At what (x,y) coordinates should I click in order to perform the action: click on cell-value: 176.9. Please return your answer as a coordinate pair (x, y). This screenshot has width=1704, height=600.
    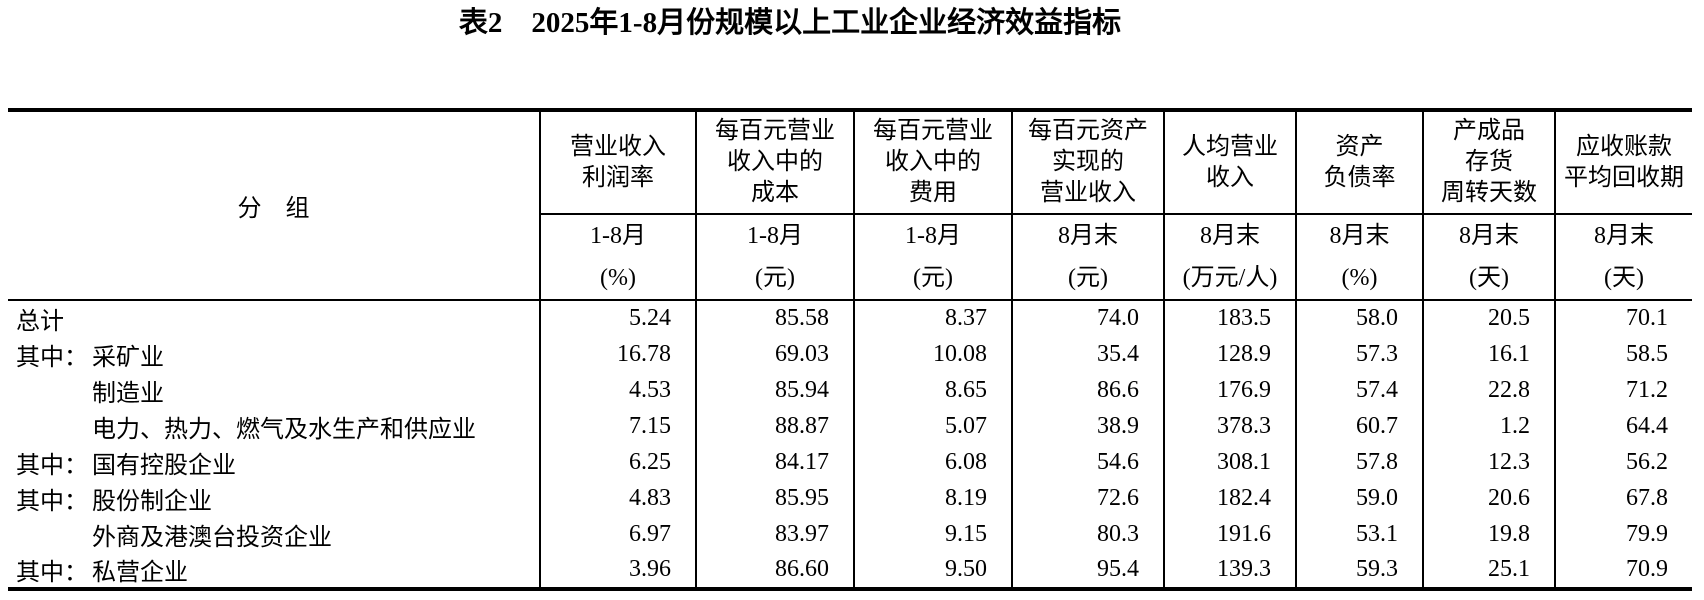
    Looking at the image, I should click on (1230, 390).